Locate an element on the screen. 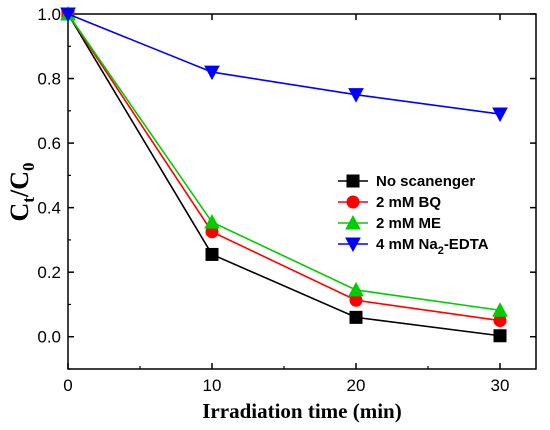 Image resolution: width=550 pixels, height=430 pixels. x-axis-title: Irradiation time (min) is located at coordinates (301, 411).